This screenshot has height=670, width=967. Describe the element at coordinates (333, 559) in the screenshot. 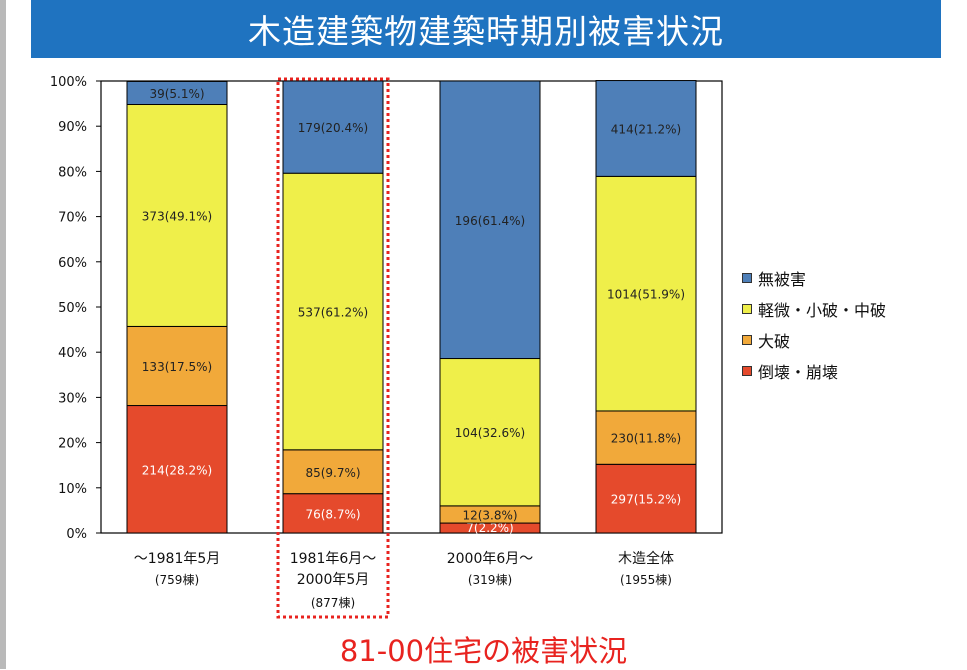

I see `x-category-label: 1981年6月～` at that location.